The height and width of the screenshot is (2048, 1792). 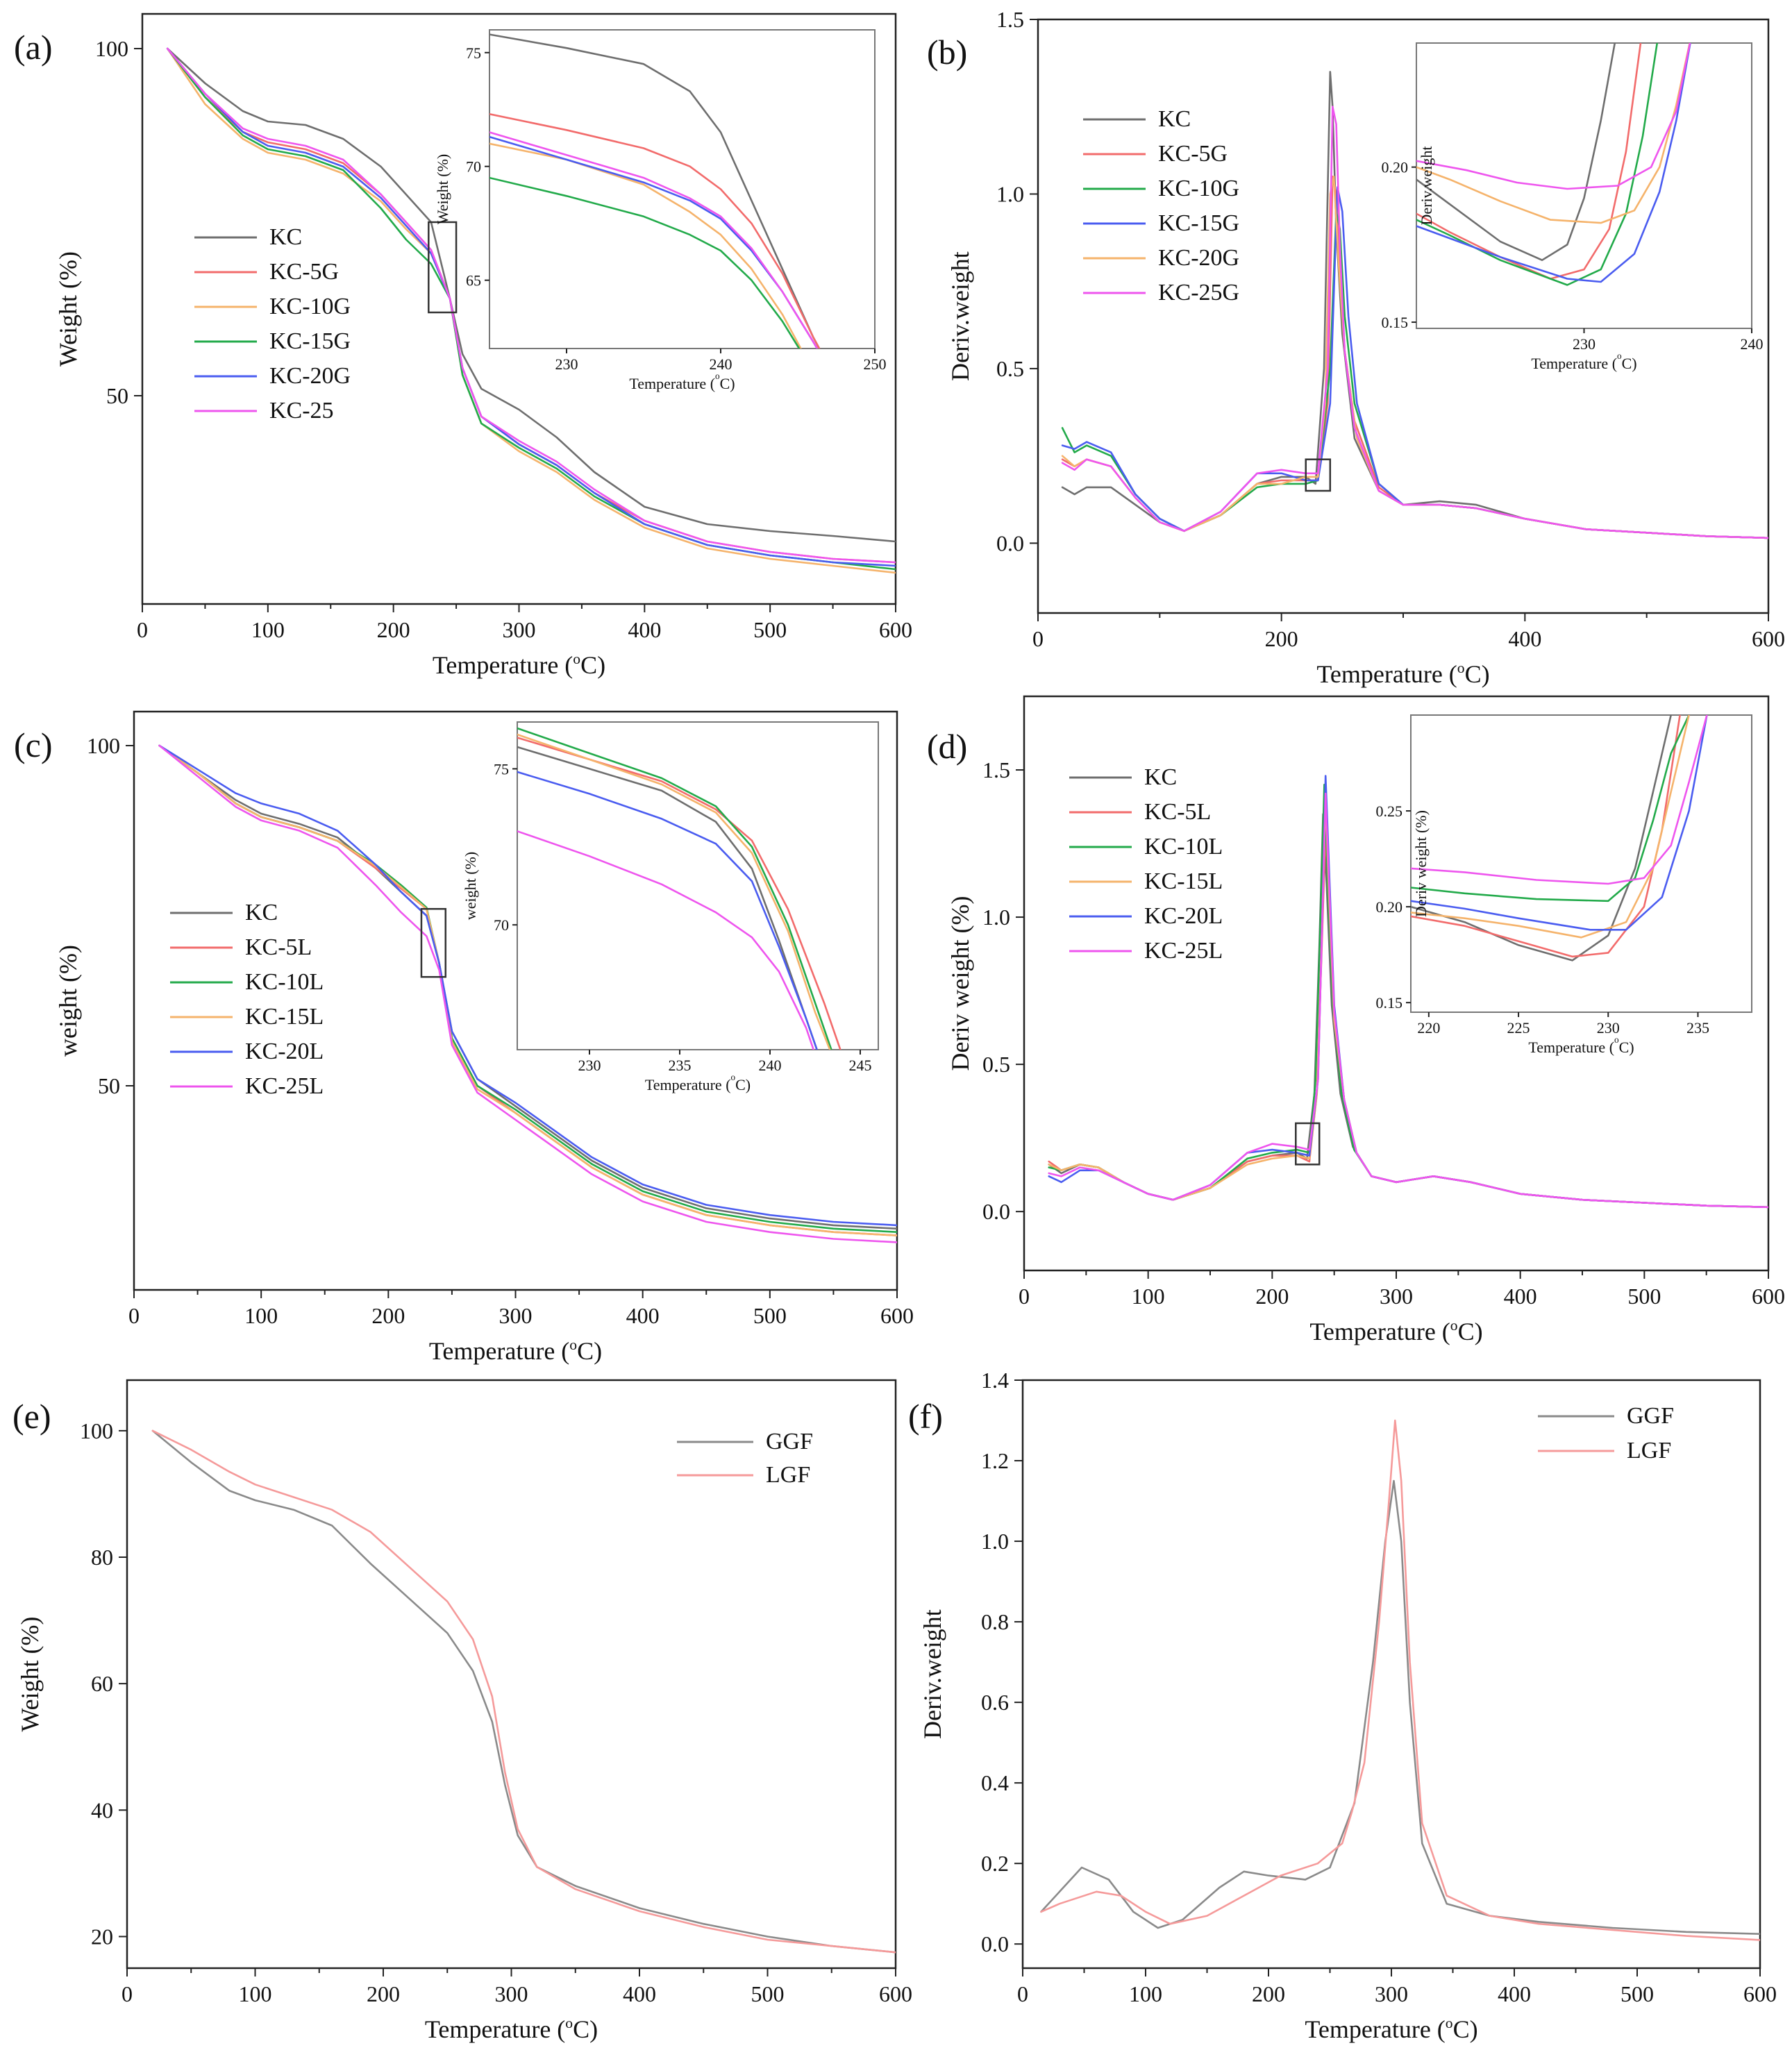 What do you see at coordinates (925, 1416) in the screenshot?
I see `panel-label: (f)` at bounding box center [925, 1416].